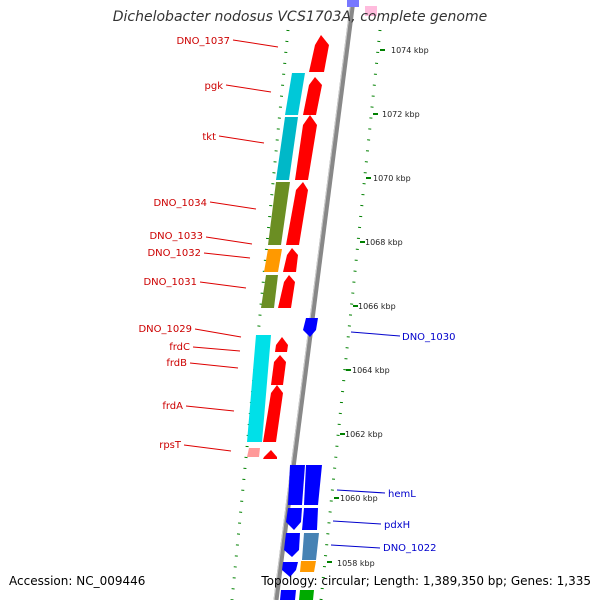 This screenshot has height=600, width=600. What do you see at coordinates (402, 494) in the screenshot?
I see `gene-label-heml: hemL` at bounding box center [402, 494].